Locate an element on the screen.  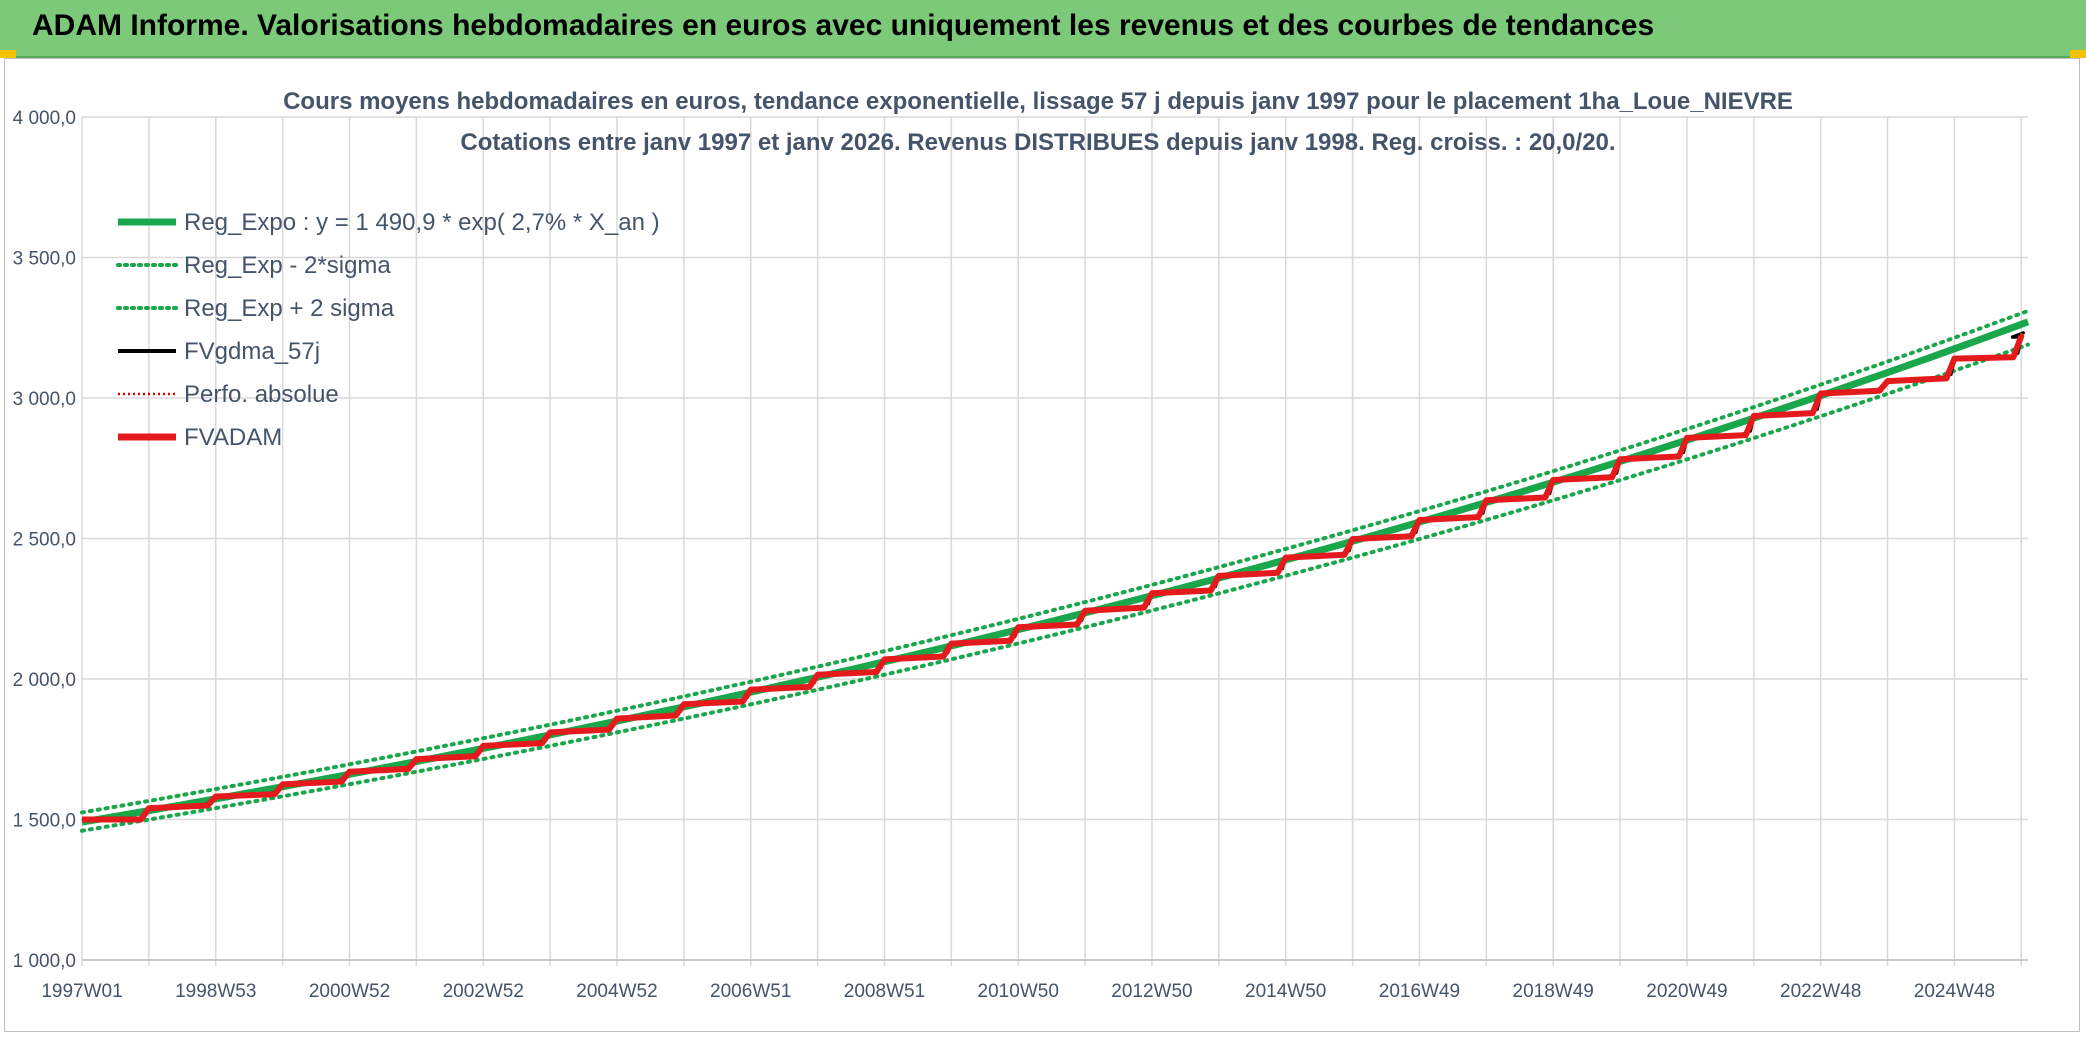
x-tick-label: 2012W50 is located at coordinates (1151, 991).